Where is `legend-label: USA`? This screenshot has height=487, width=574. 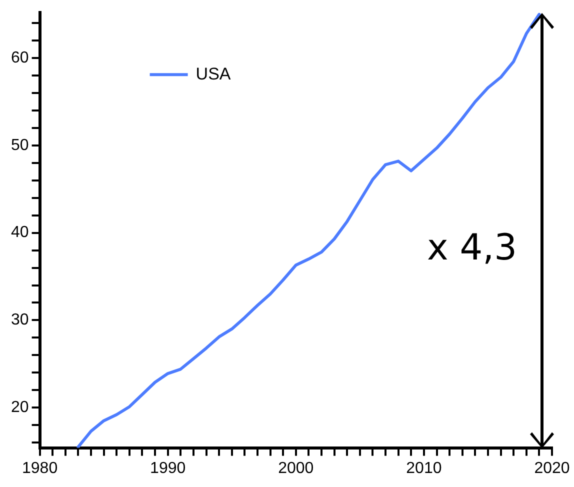
legend-label: USA is located at coordinates (214, 74).